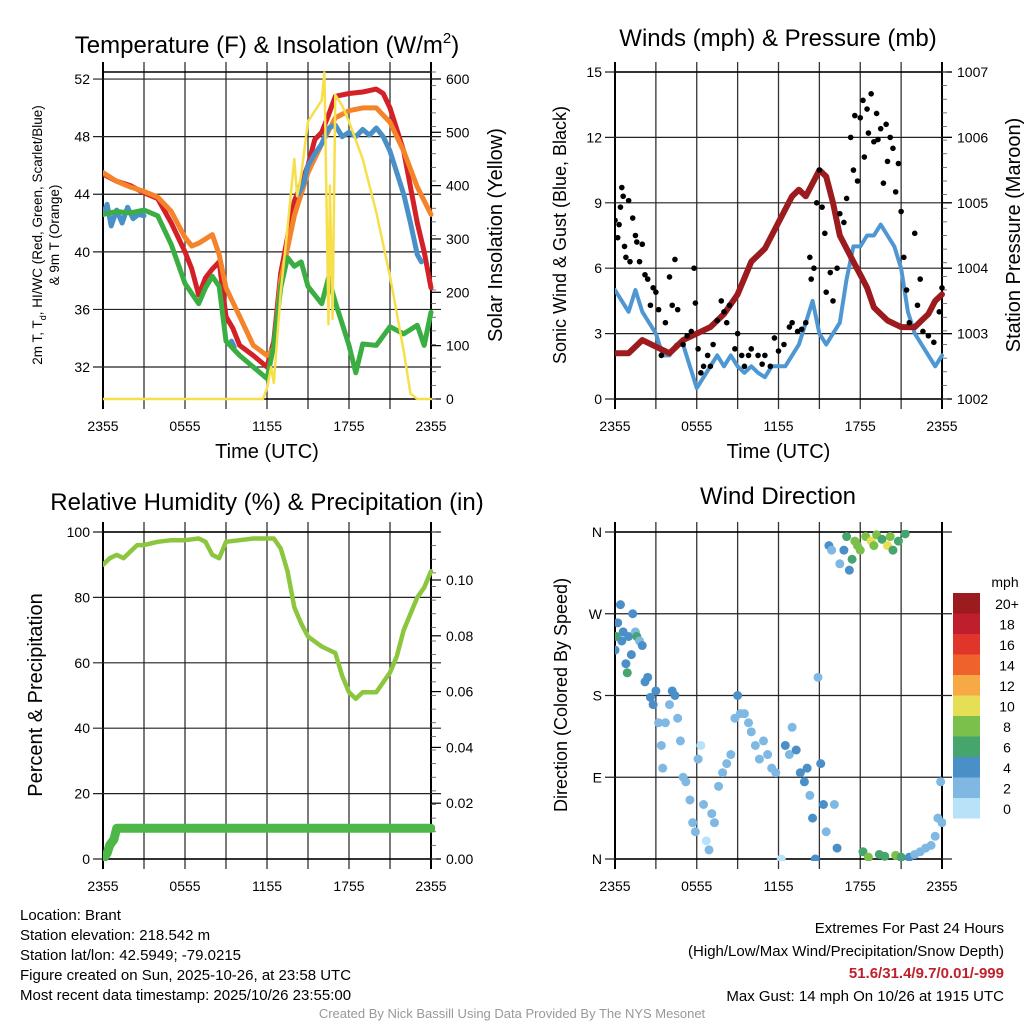 Image resolution: width=1024 pixels, height=1024 pixels. What do you see at coordinates (777, 38) in the screenshot?
I see `chart-title: Winds (mph) & Pressure (mb)` at bounding box center [777, 38].